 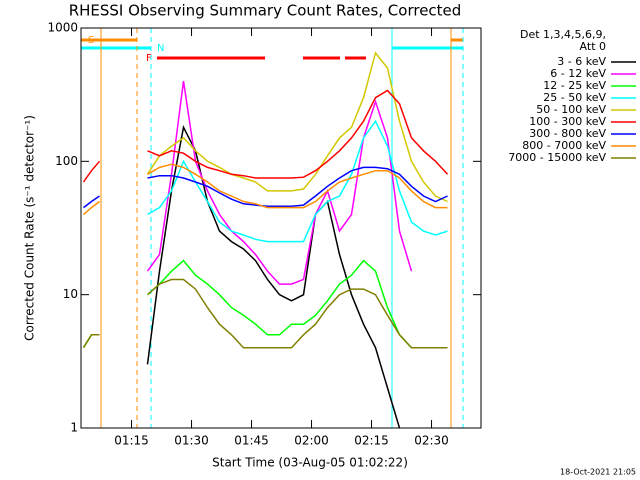 I want to click on legend-label: 25 - 50 keV, so click(x=574, y=97).